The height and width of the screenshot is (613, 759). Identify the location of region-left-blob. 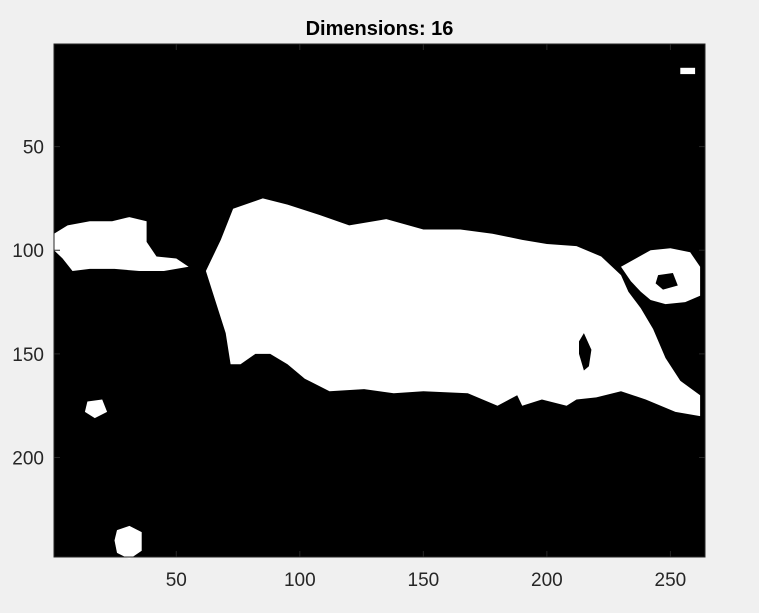
(121, 244).